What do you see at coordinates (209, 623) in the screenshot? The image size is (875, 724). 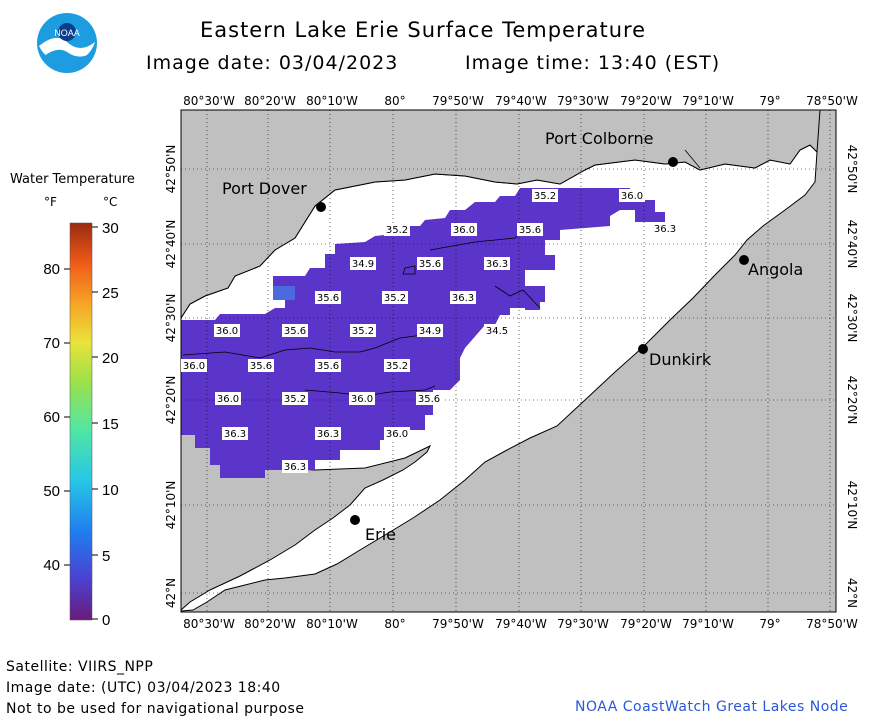 I see `lon-label-bottom: 80°30'W` at bounding box center [209, 623].